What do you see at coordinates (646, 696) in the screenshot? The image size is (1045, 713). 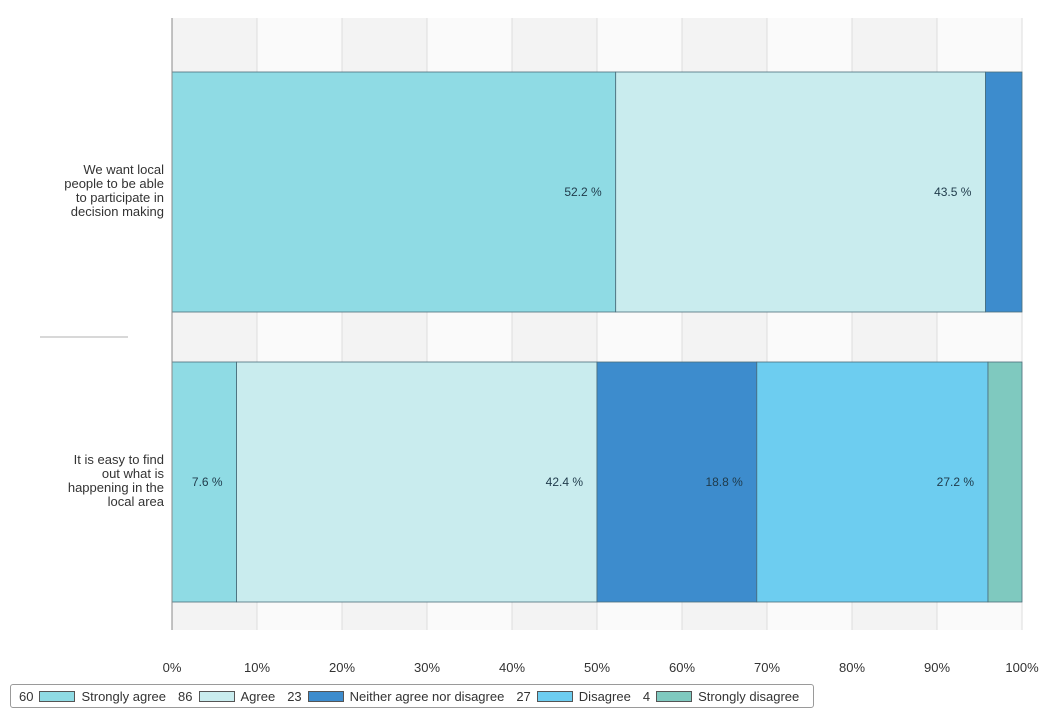 I see `legend-count: 4` at bounding box center [646, 696].